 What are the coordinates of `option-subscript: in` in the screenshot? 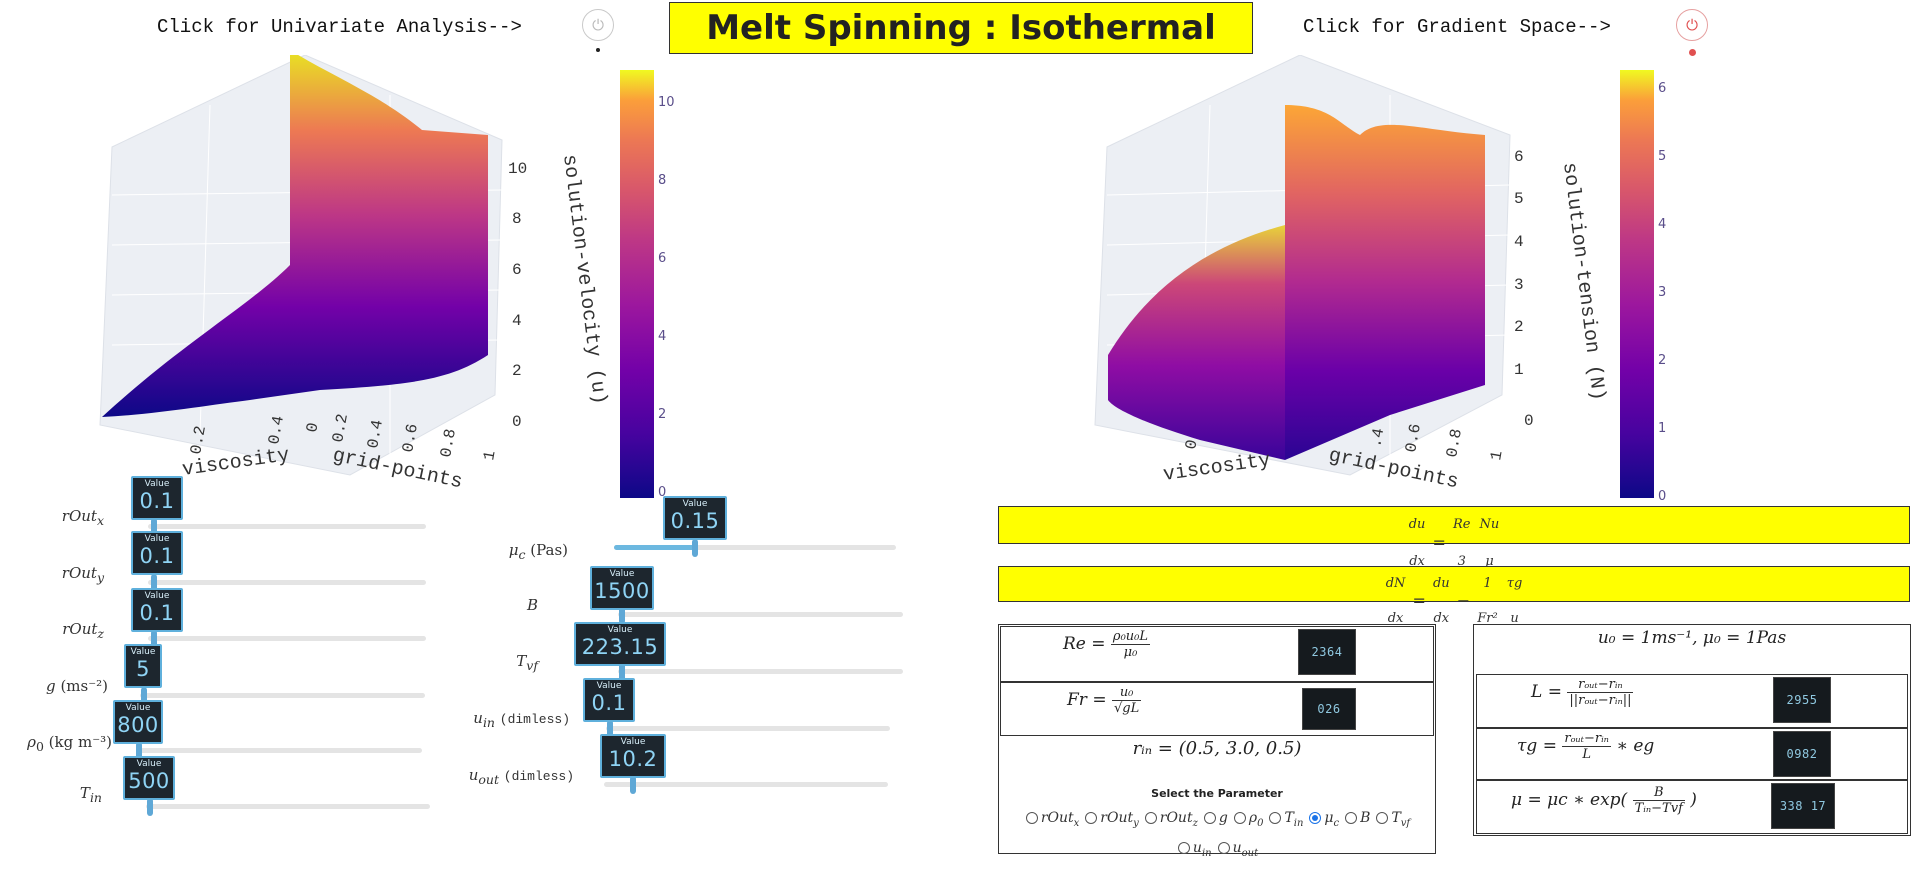 It's located at (1206, 853).